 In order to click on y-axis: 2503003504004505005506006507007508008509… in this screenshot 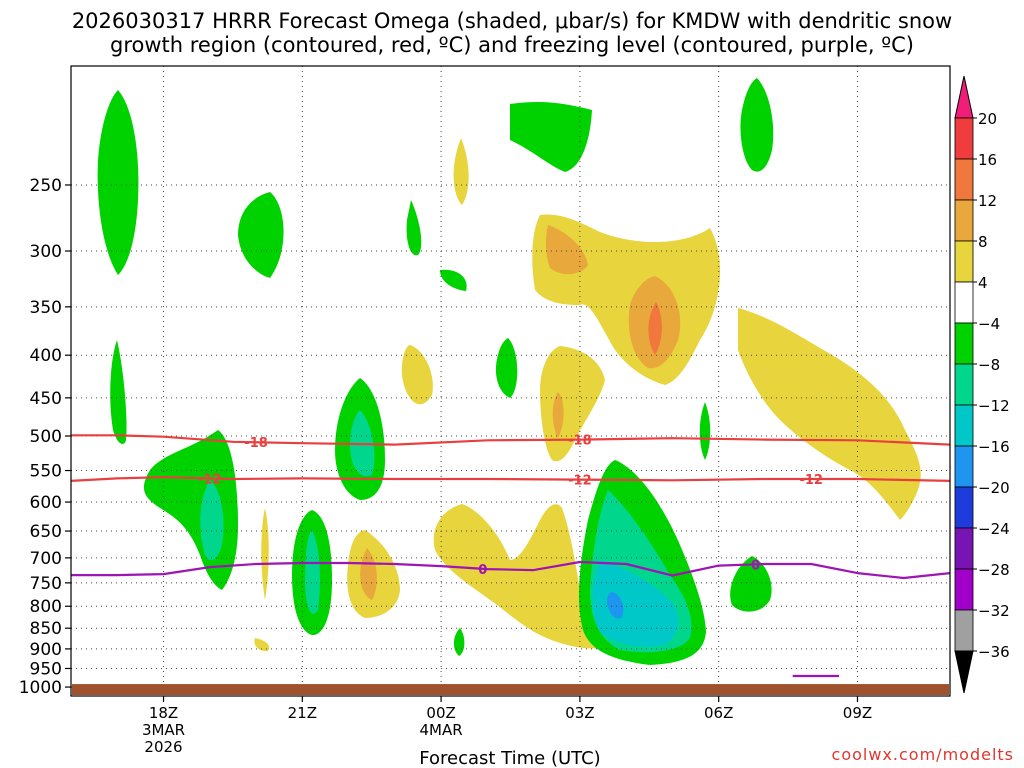, I will do `click(45, 437)`.